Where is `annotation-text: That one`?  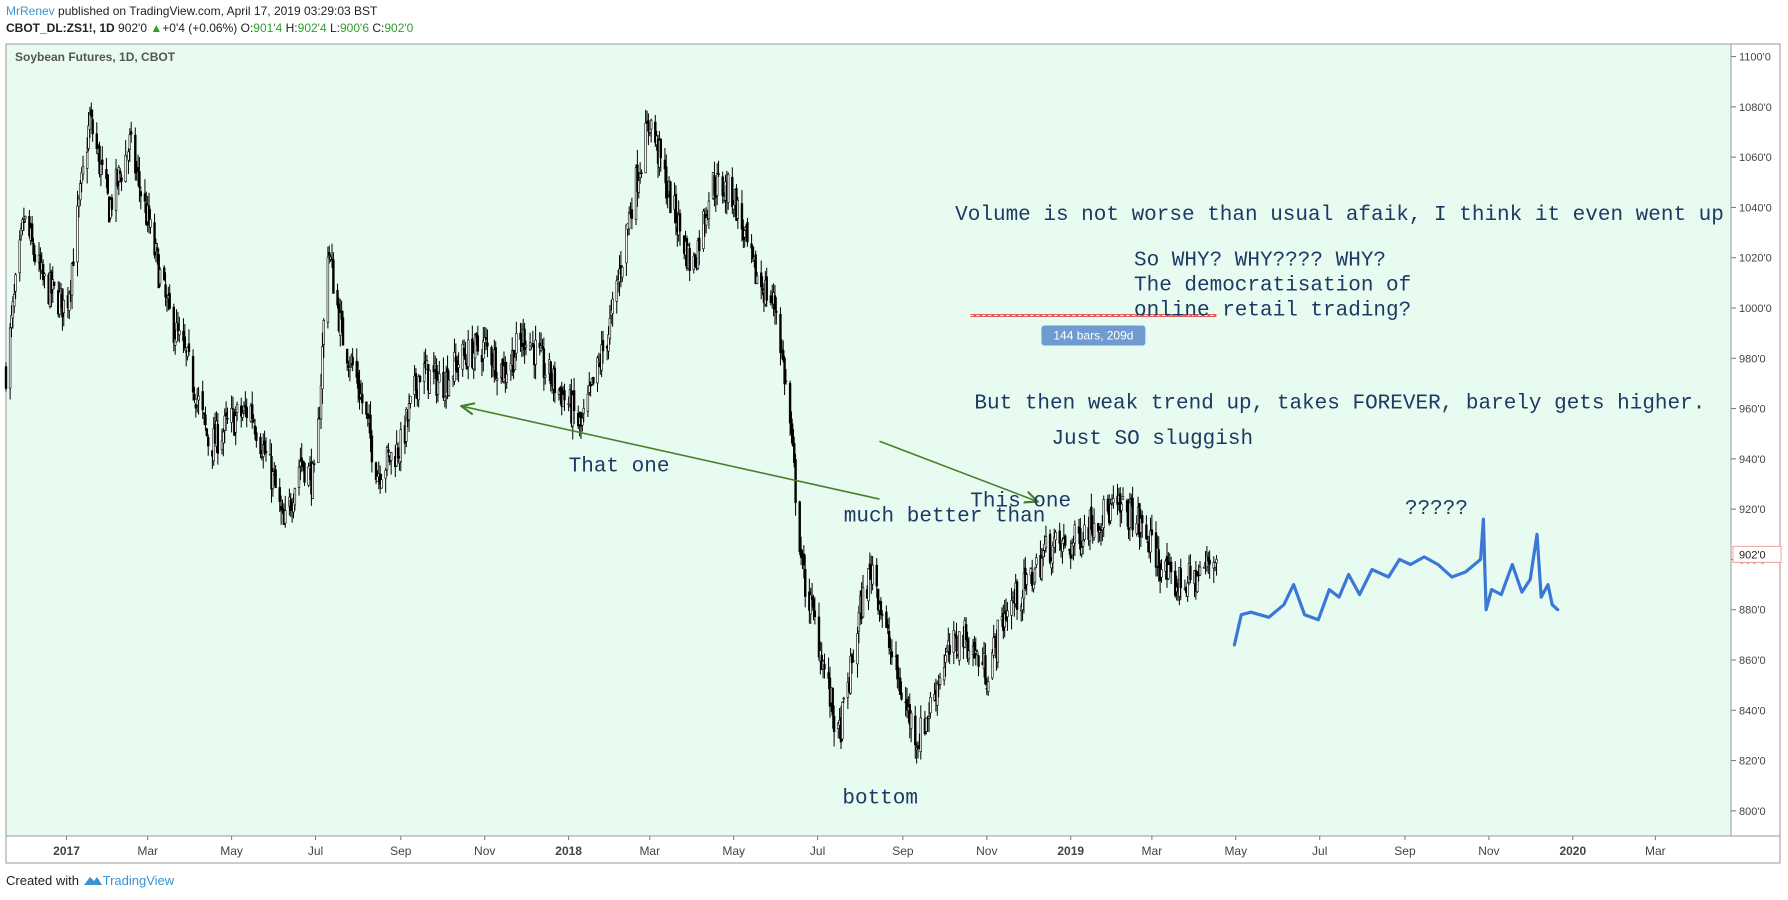
annotation-text: That one is located at coordinates (619, 466).